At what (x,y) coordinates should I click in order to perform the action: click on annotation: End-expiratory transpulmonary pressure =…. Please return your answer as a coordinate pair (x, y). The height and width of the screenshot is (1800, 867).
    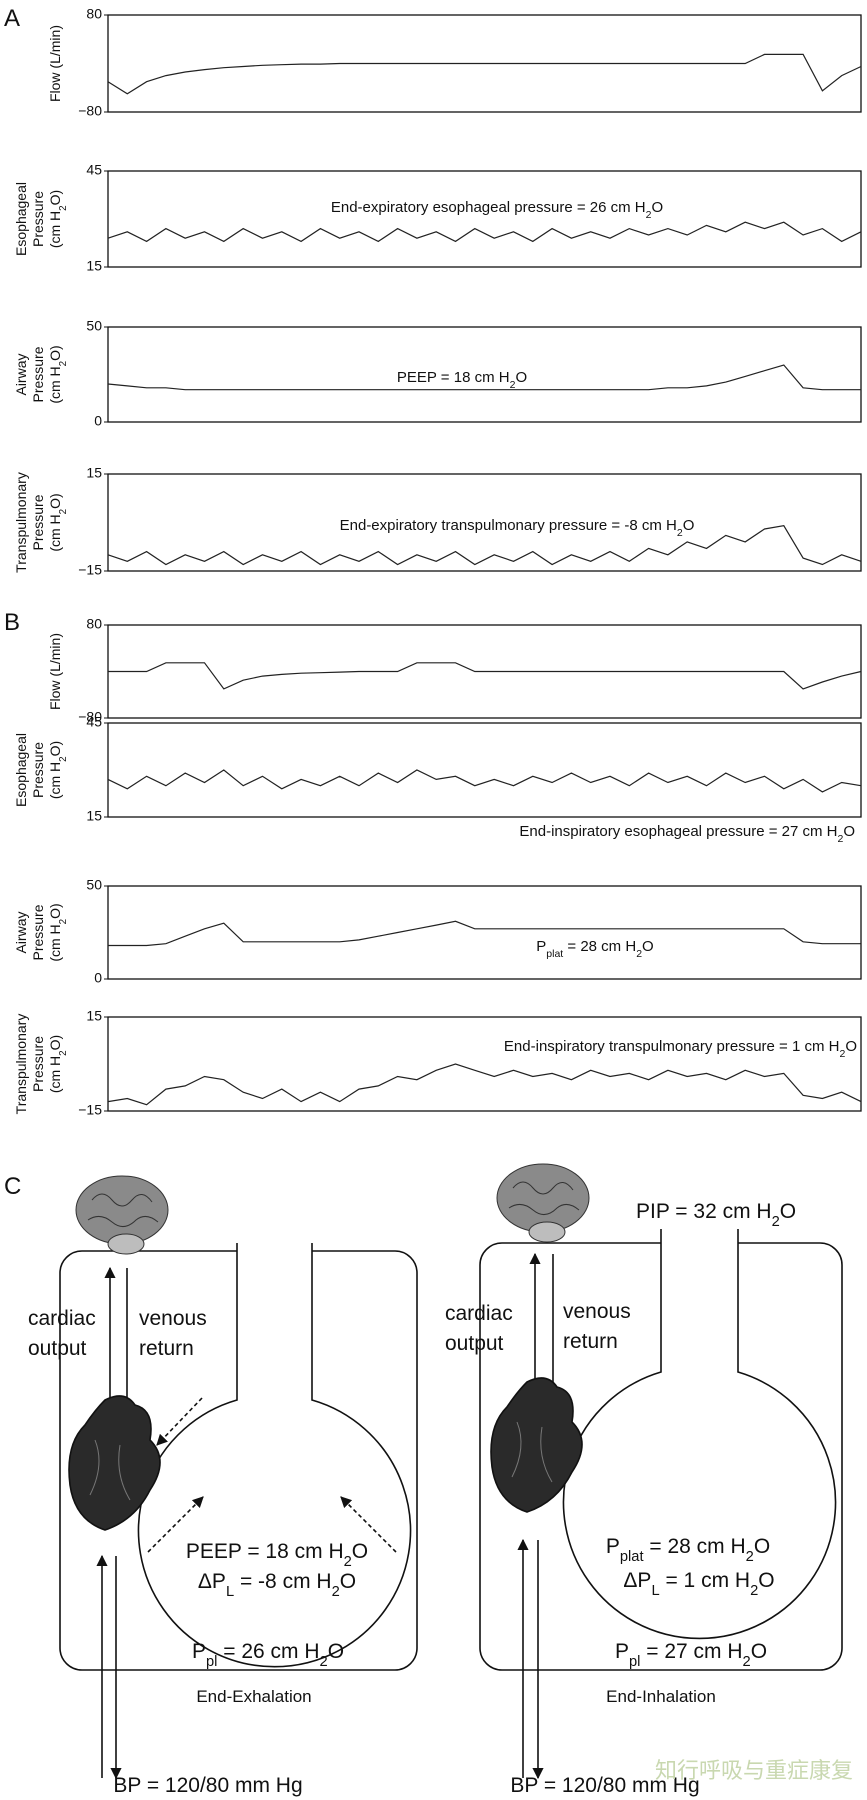
    Looking at the image, I should click on (517, 528).